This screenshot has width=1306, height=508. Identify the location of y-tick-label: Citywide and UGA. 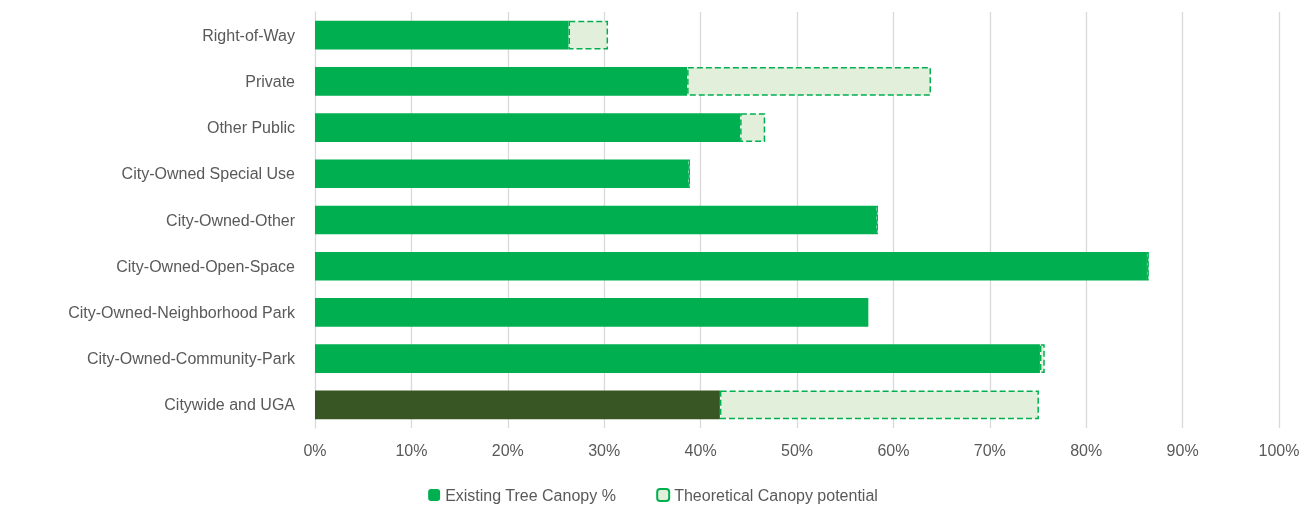
(230, 405).